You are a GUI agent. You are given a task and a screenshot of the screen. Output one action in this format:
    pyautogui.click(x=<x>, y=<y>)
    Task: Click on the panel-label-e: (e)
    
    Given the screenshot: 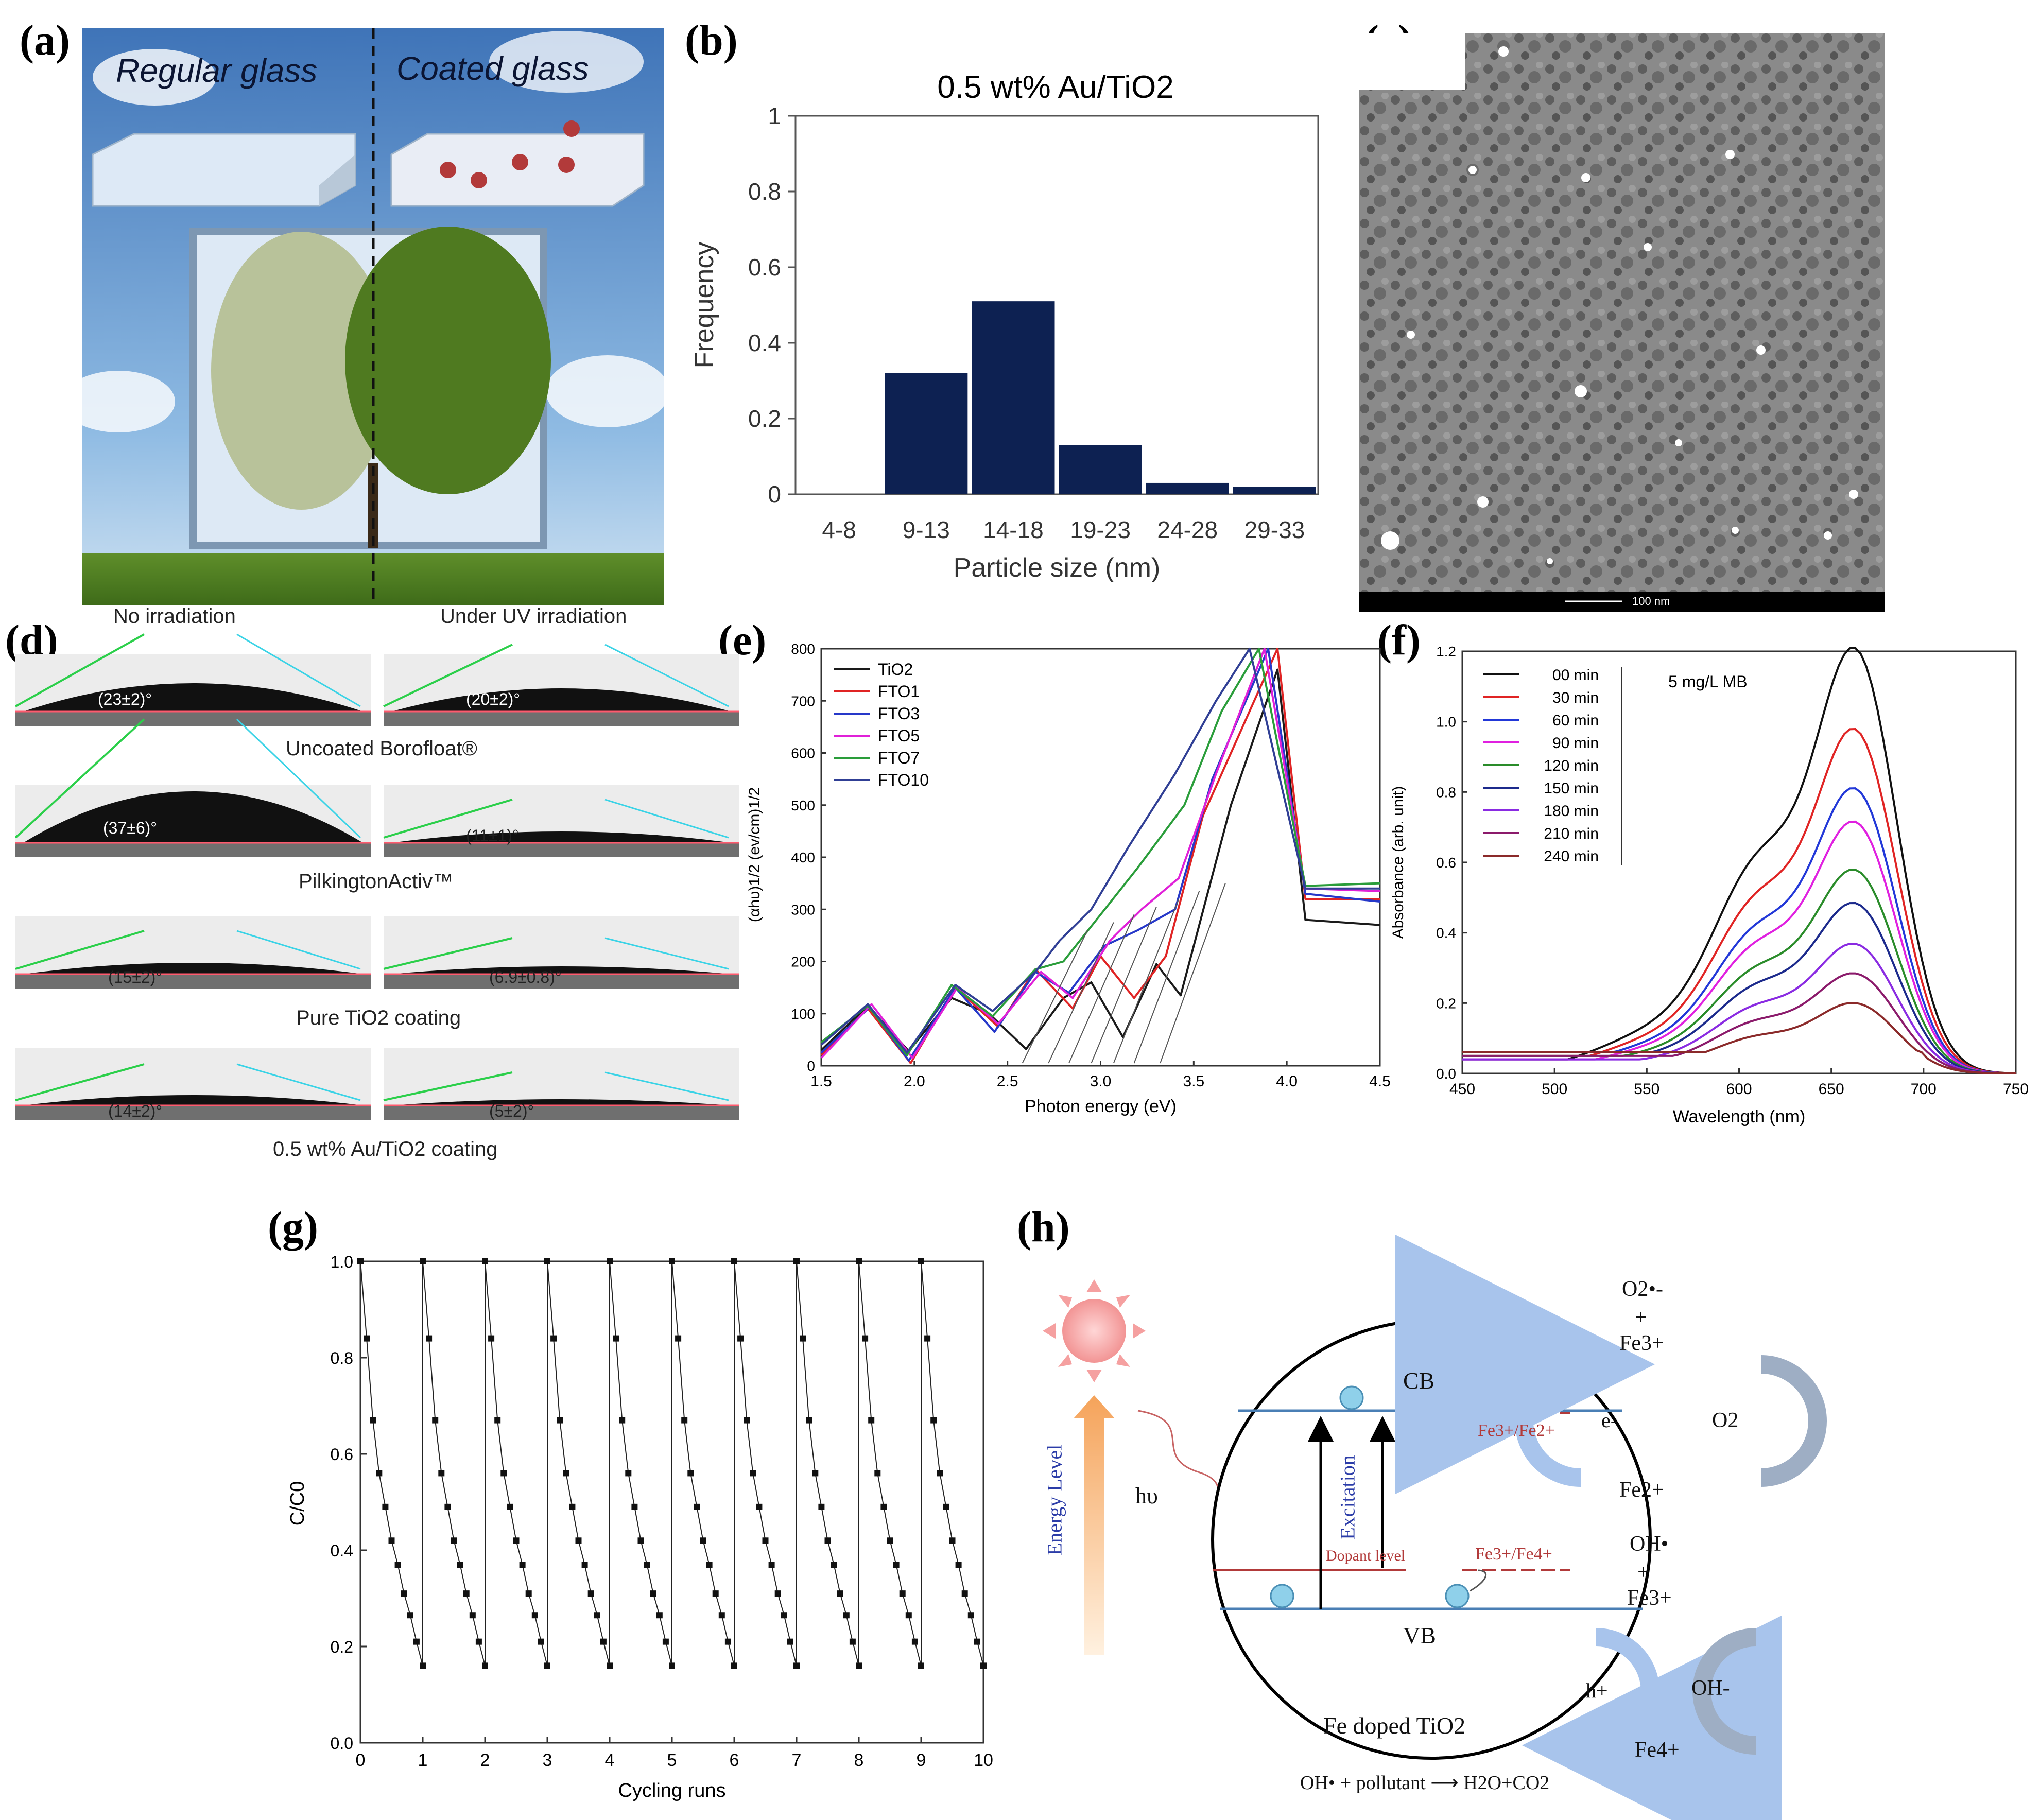 What is the action you would take?
    pyautogui.click(x=742, y=640)
    